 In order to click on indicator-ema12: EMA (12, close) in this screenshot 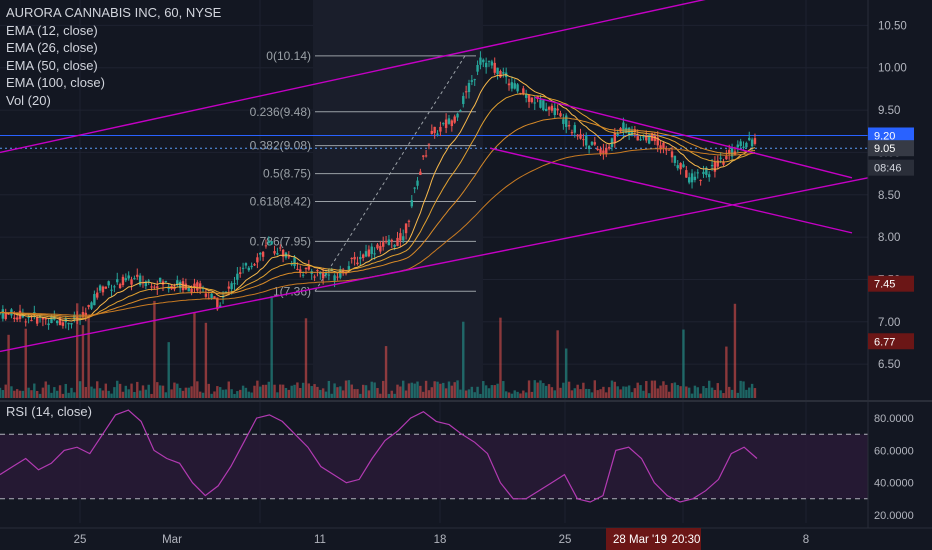, I will do `click(52, 30)`.